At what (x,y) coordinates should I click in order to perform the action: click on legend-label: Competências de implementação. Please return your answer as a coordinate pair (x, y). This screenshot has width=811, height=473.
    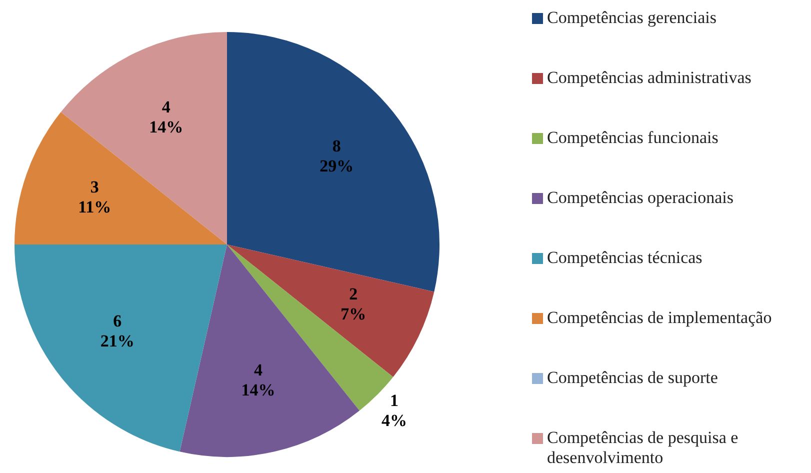
    Looking at the image, I should click on (659, 318).